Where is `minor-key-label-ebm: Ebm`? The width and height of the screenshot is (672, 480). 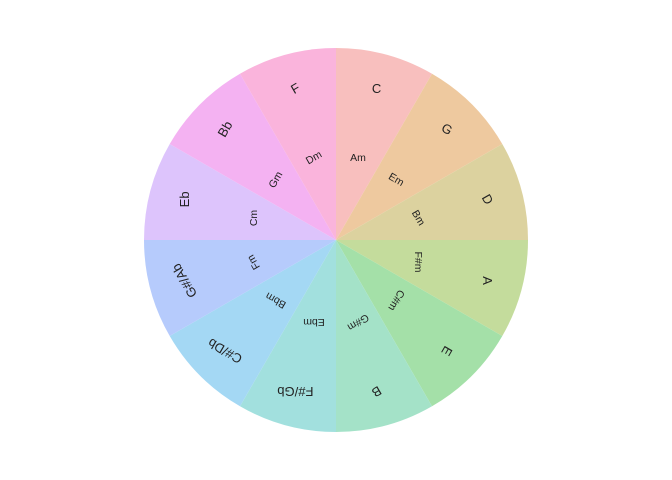 minor-key-label-ebm: Ebm is located at coordinates (314, 322).